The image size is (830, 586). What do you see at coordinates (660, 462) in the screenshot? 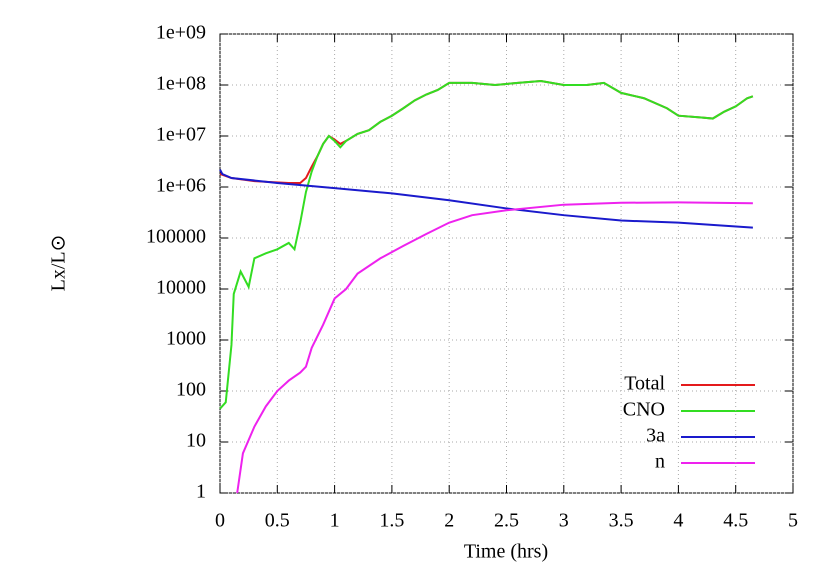
I see `legend-label: n` at bounding box center [660, 462].